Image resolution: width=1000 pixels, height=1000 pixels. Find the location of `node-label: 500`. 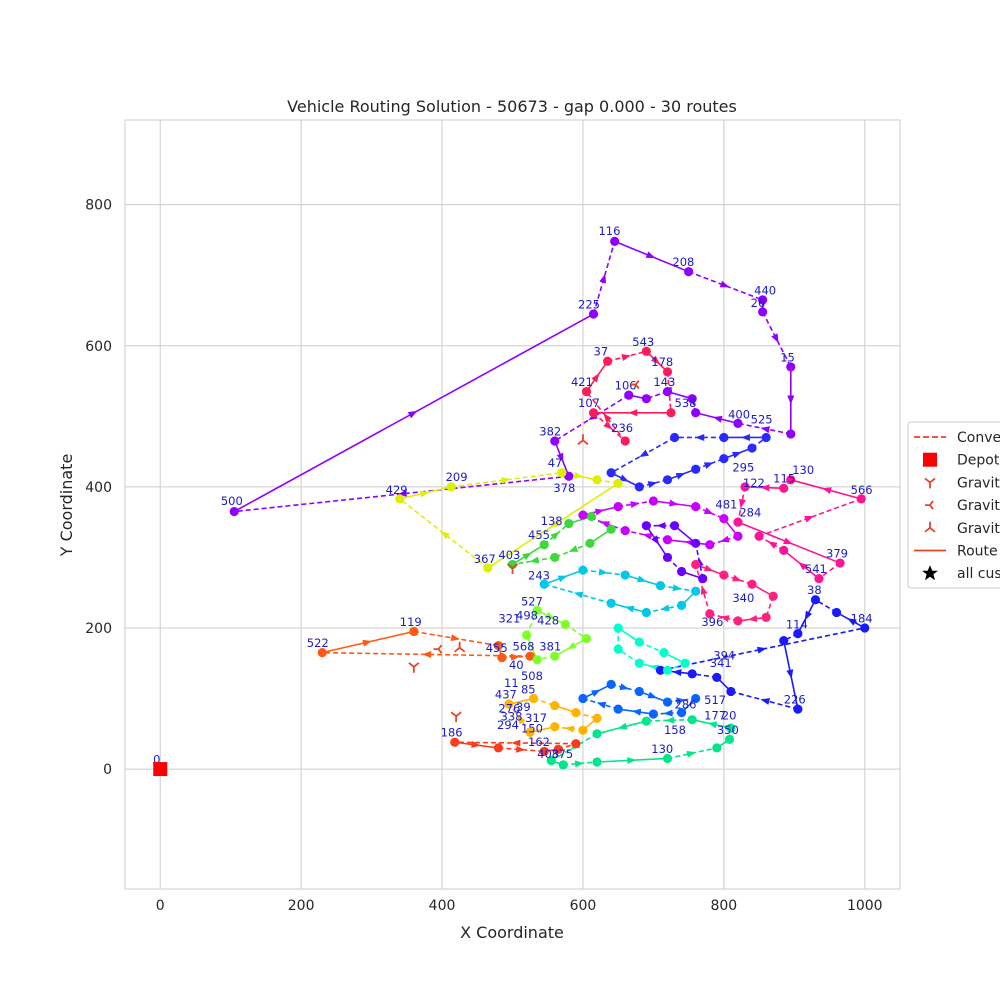

node-label: 500 is located at coordinates (232, 501).